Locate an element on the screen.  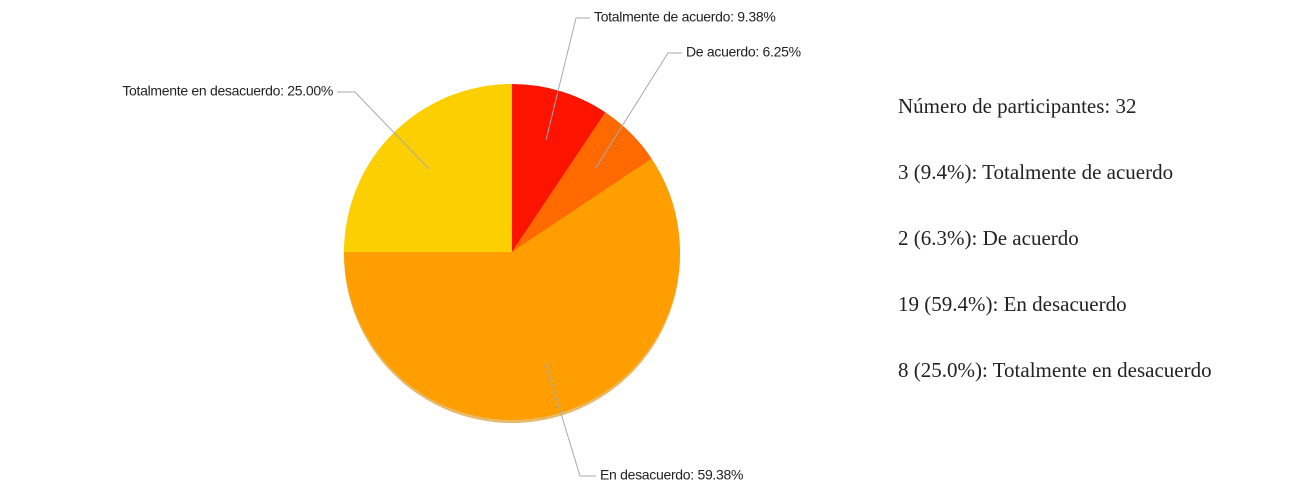
slice-label: Totalmente de acuerdo: 9.38% is located at coordinates (685, 17).